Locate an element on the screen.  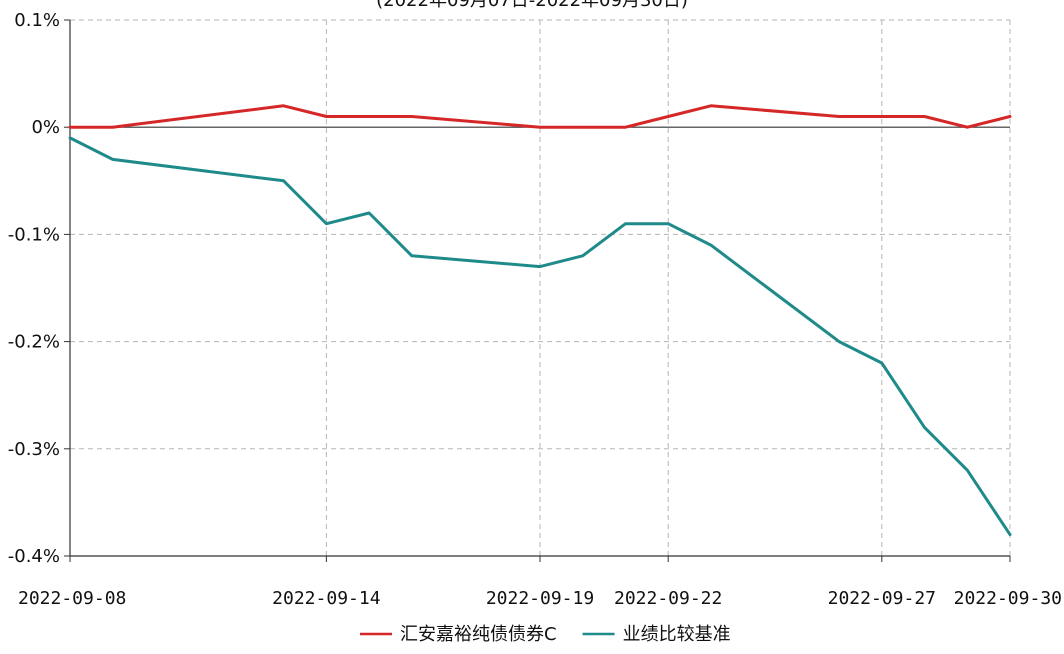
legend: 汇安嘉裕纯债债券C 业绩比较基准 is located at coordinates (545, 634).